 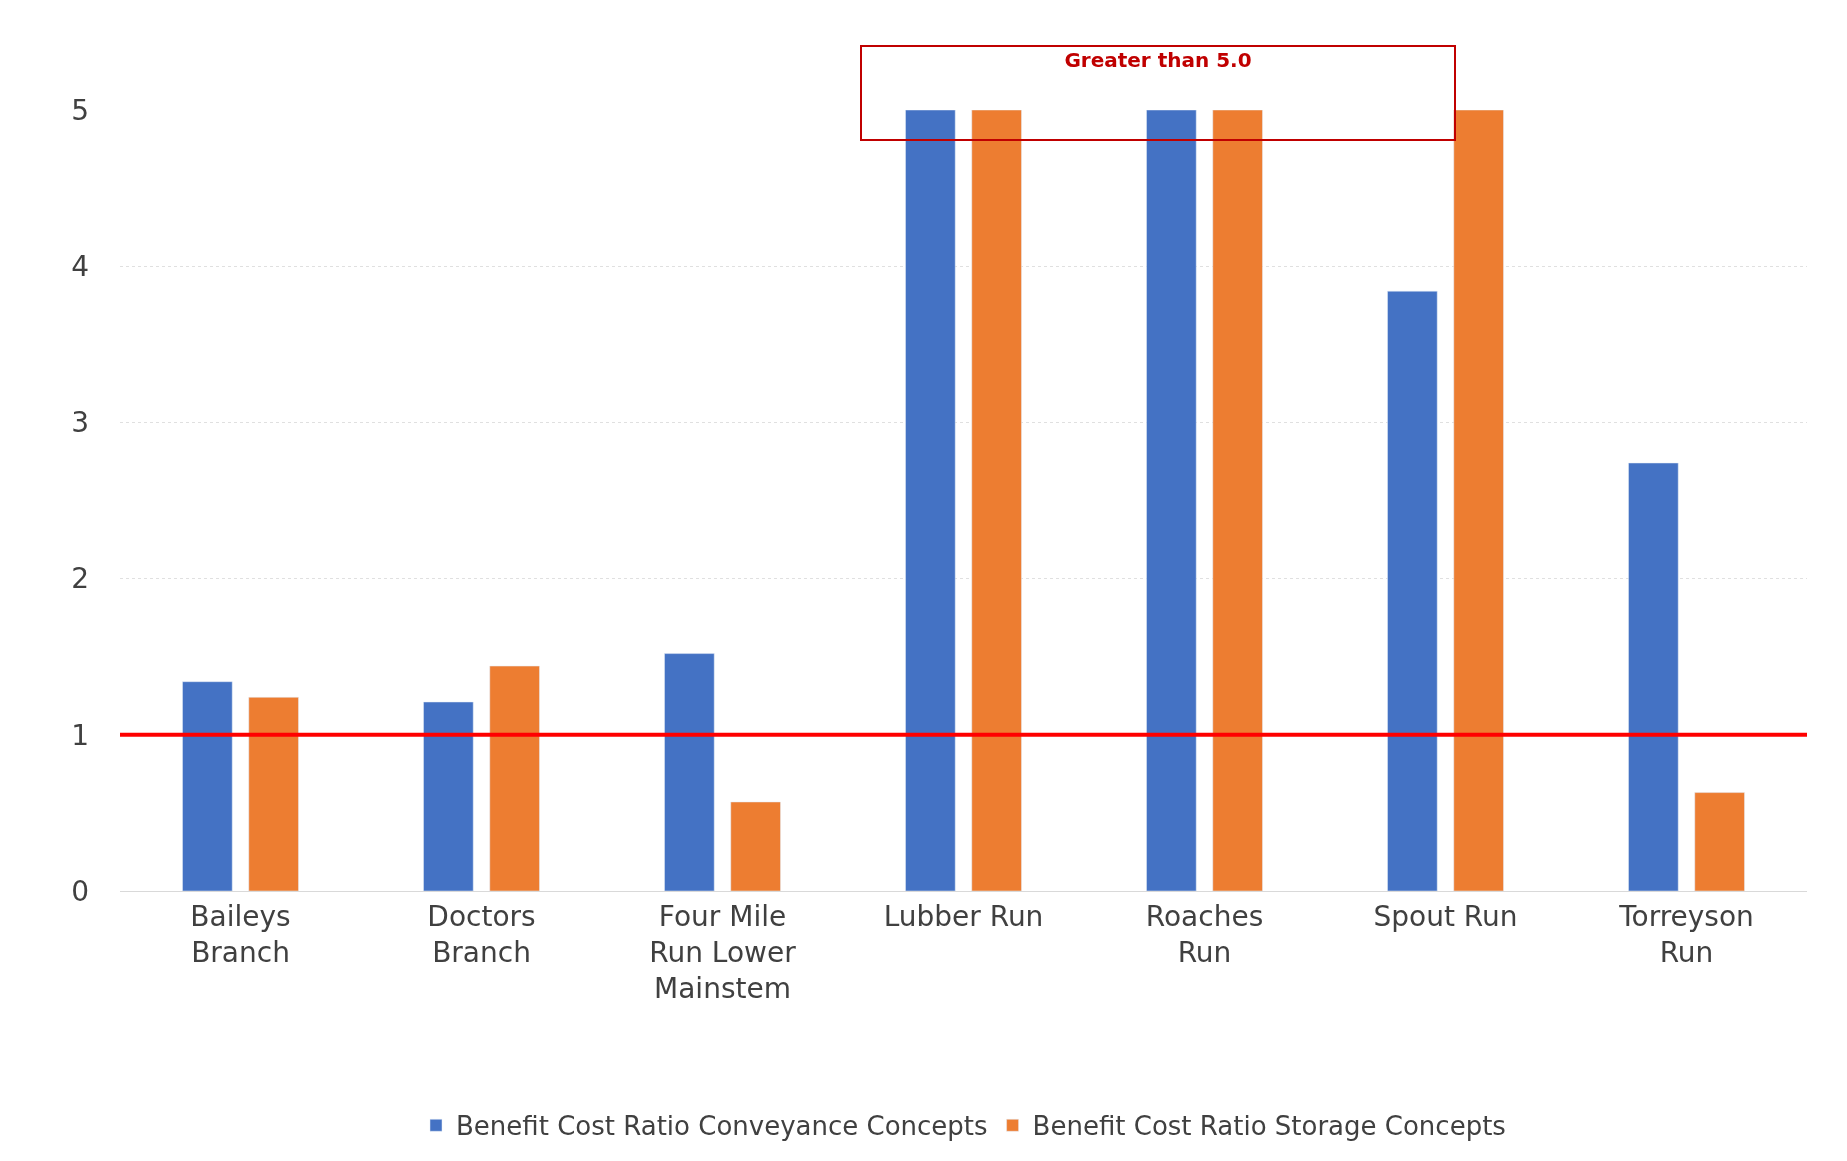 What do you see at coordinates (80, 891) in the screenshot?
I see `y-tick-label: 0` at bounding box center [80, 891].